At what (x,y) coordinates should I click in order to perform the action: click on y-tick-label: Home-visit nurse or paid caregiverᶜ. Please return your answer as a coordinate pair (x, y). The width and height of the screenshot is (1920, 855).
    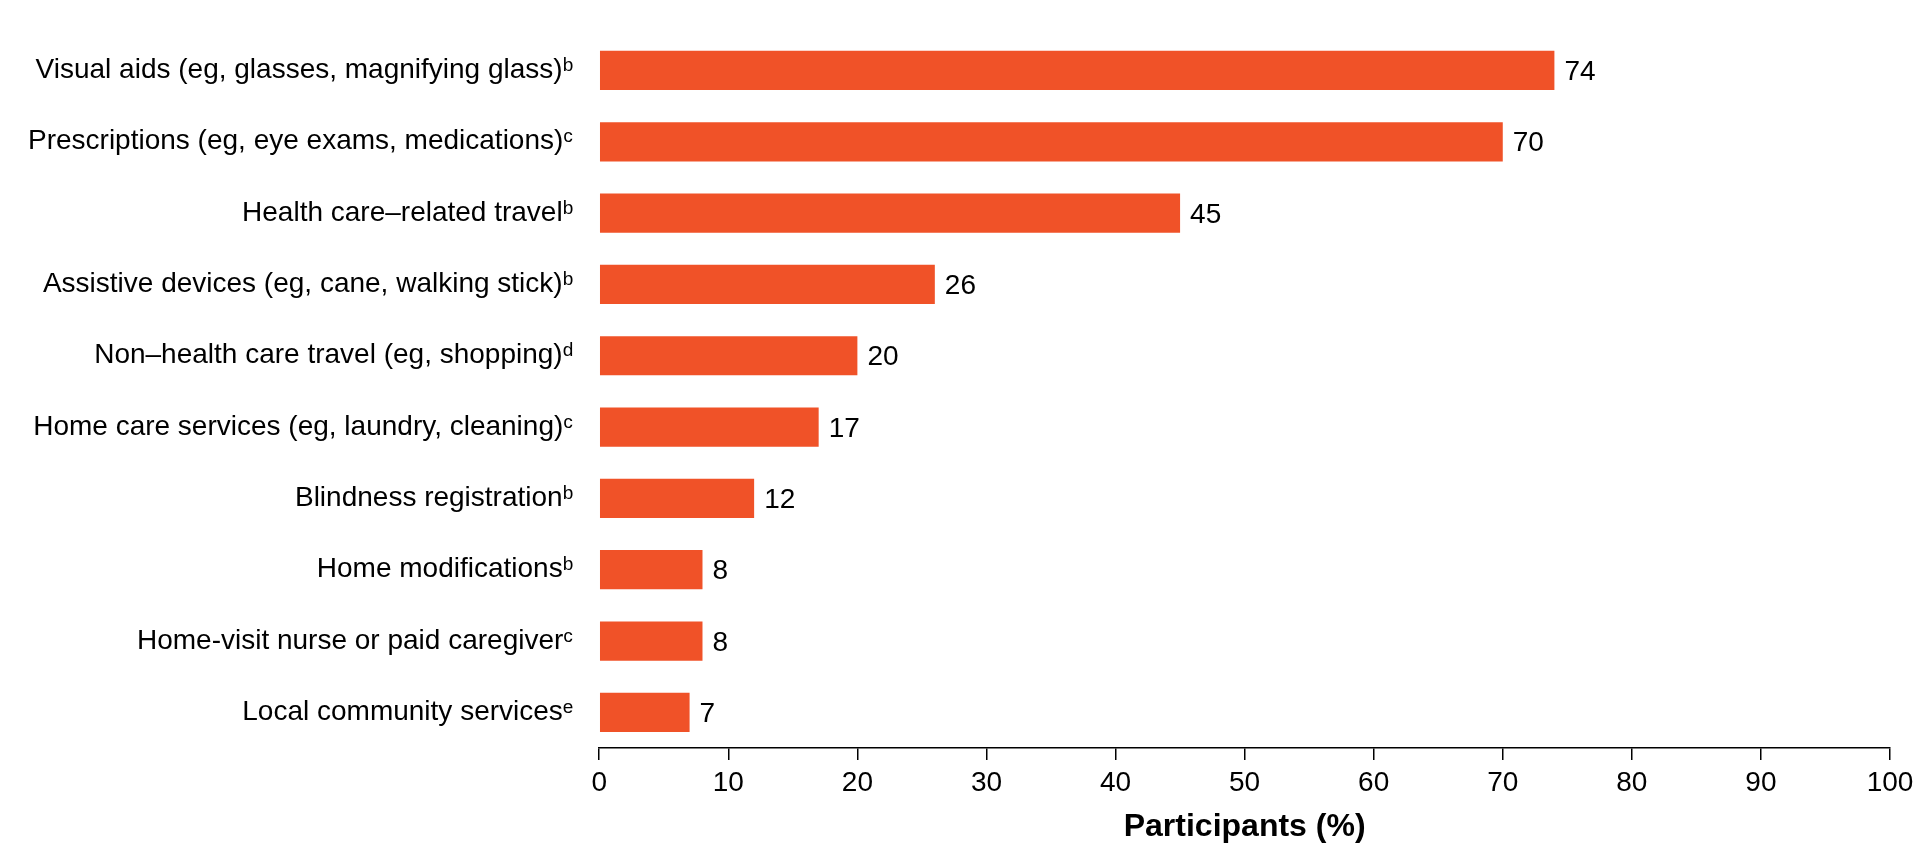
    Looking at the image, I should click on (355, 639).